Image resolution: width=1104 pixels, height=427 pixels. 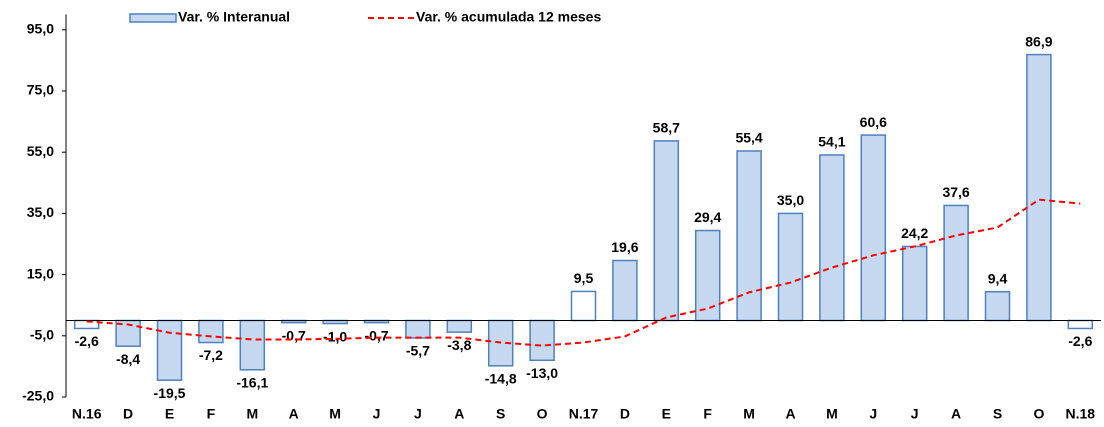 What do you see at coordinates (748, 138) in the screenshot?
I see `data-label: 55,4` at bounding box center [748, 138].